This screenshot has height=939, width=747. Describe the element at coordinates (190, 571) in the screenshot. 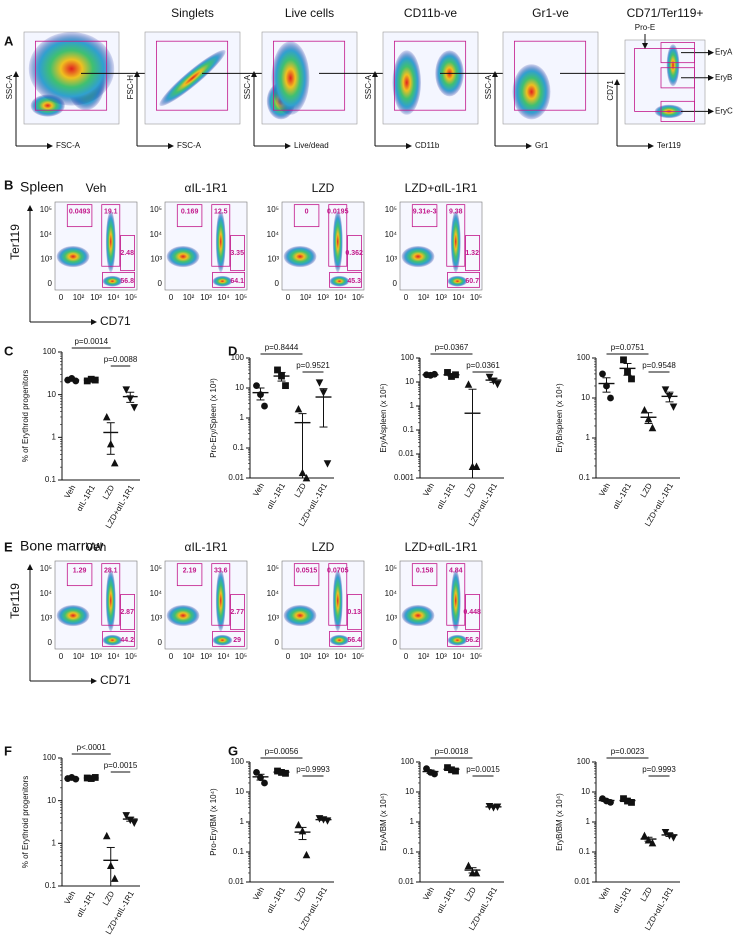

I see `gate-value: 2.19` at that location.